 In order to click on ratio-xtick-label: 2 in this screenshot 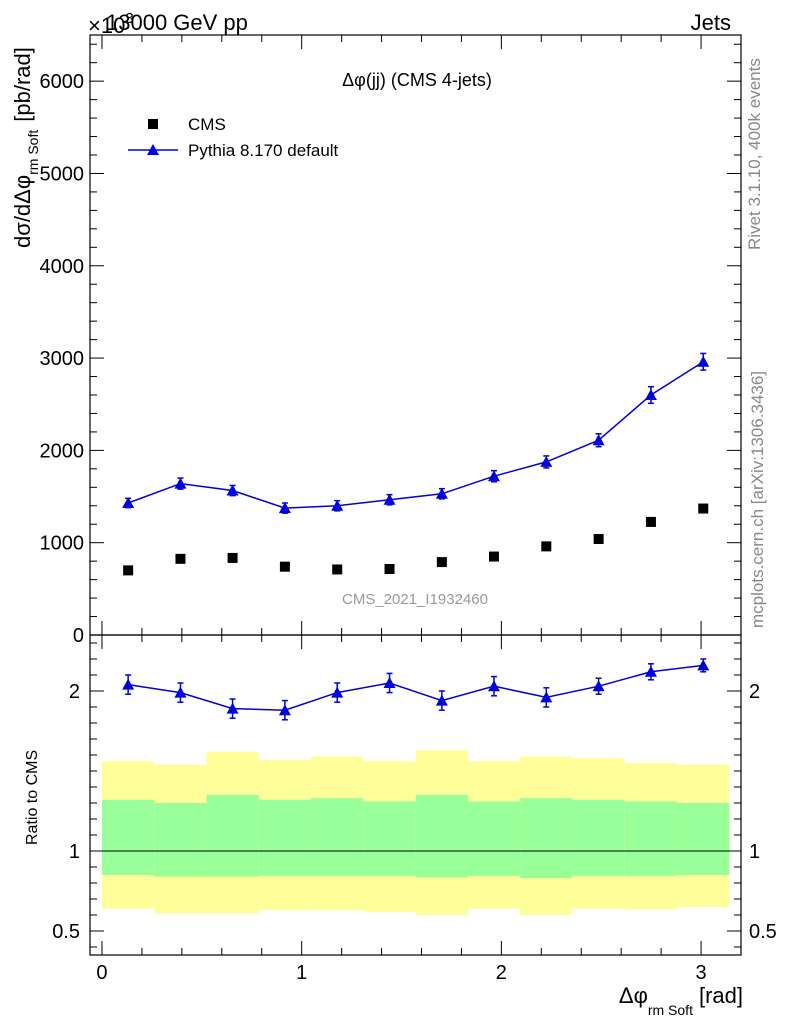, I will do `click(501, 973)`.